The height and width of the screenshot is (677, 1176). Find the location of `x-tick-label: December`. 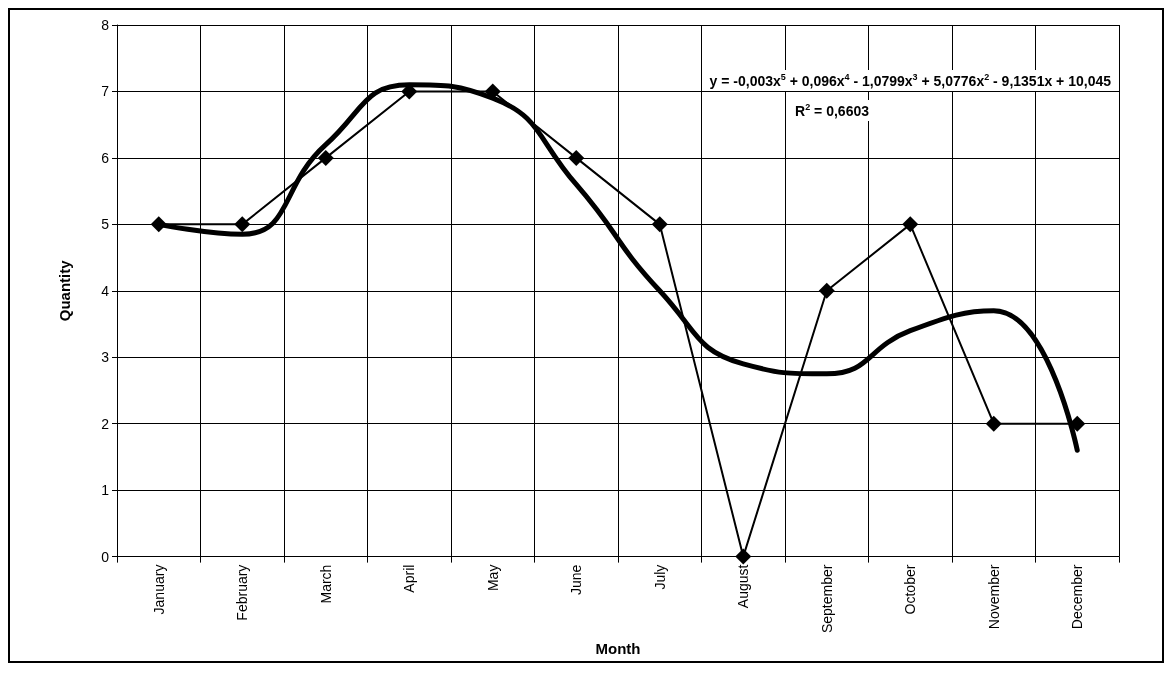

x-tick-label: December is located at coordinates (1077, 597).